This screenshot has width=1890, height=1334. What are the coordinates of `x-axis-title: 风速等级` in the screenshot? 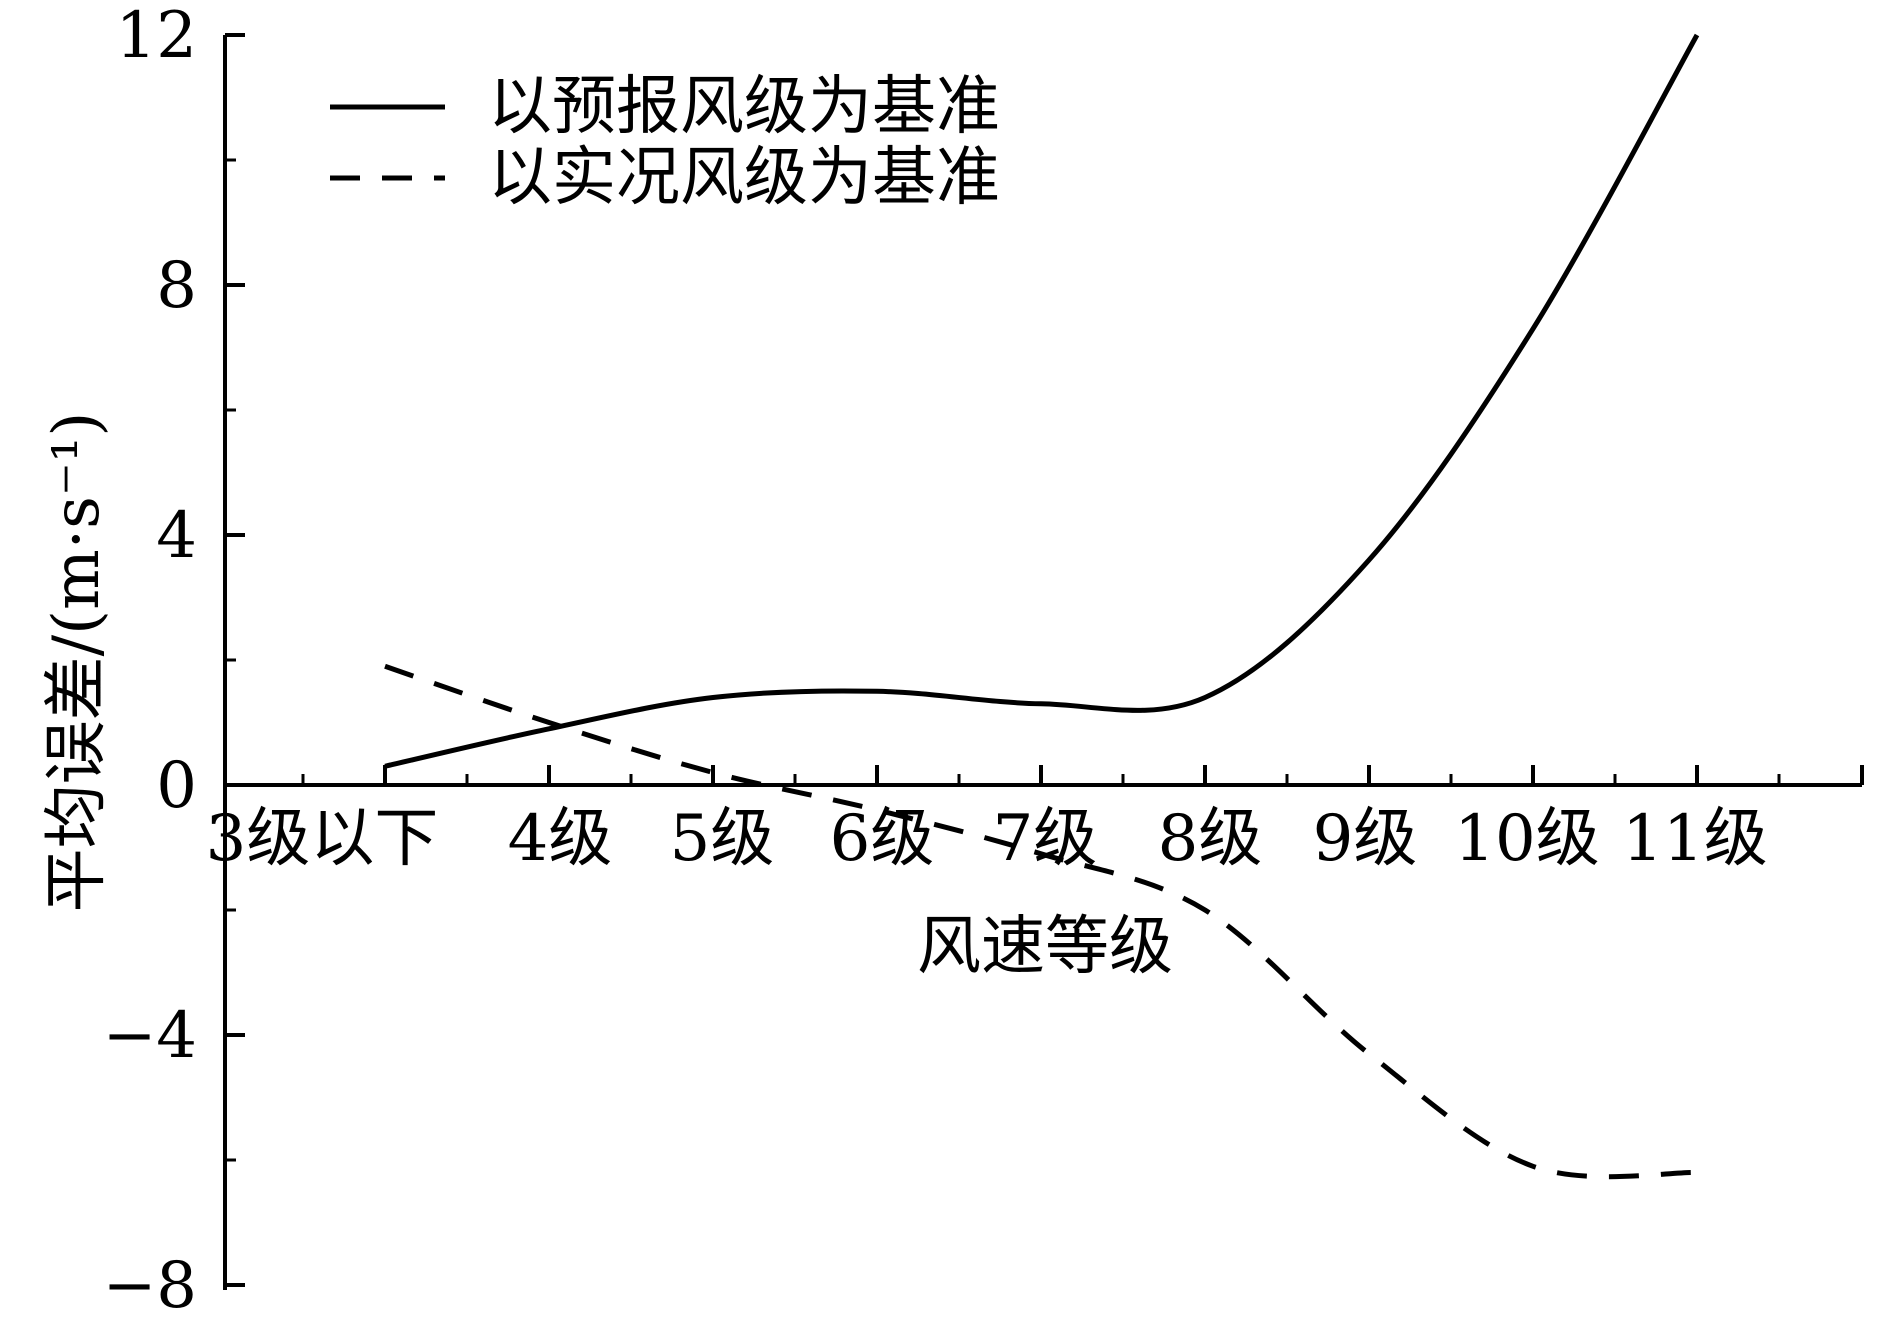 It's located at (1045, 947).